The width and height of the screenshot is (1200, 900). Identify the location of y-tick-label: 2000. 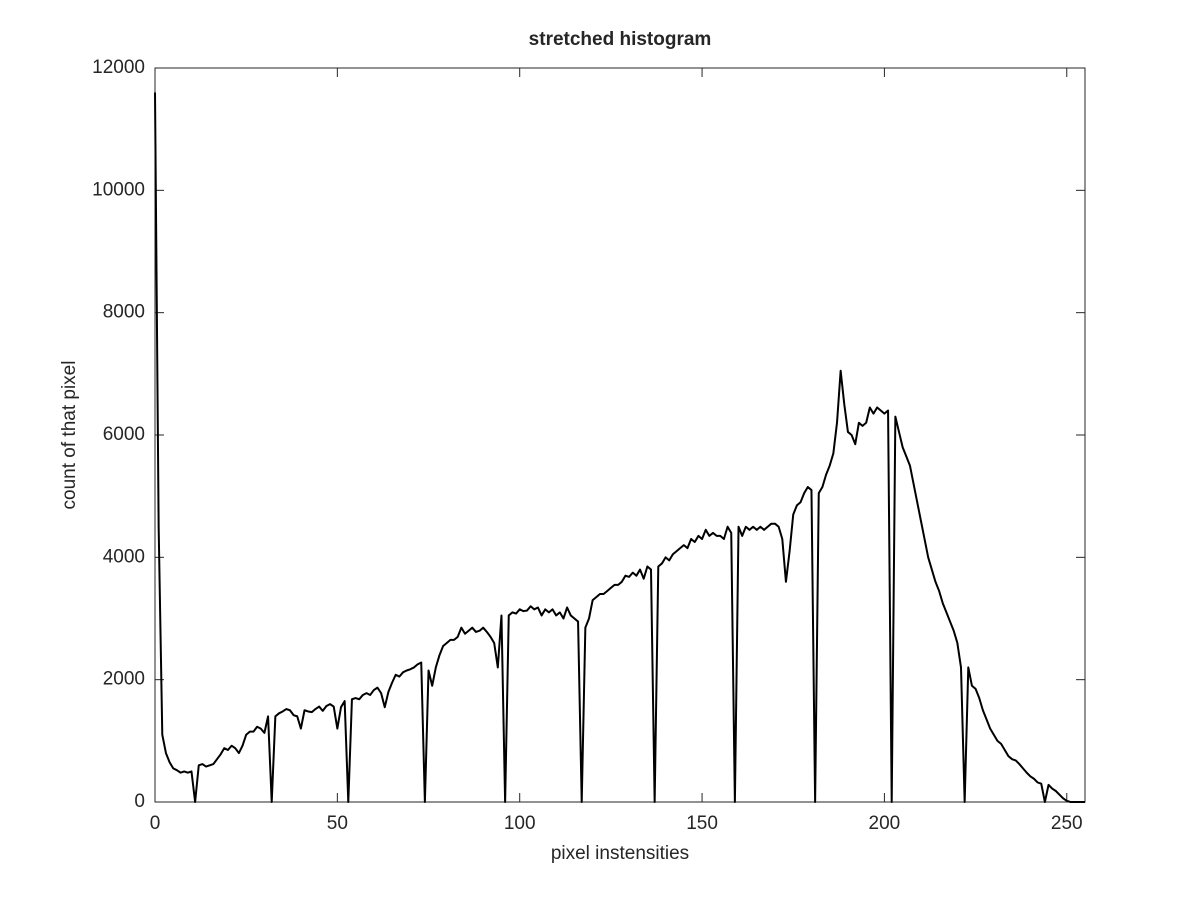
(124, 679).